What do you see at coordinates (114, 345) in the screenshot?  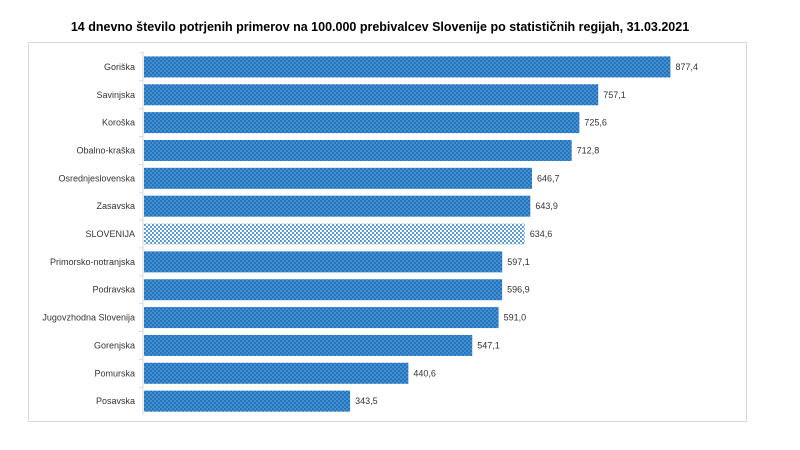 I see `category-label: Gorenjska` at bounding box center [114, 345].